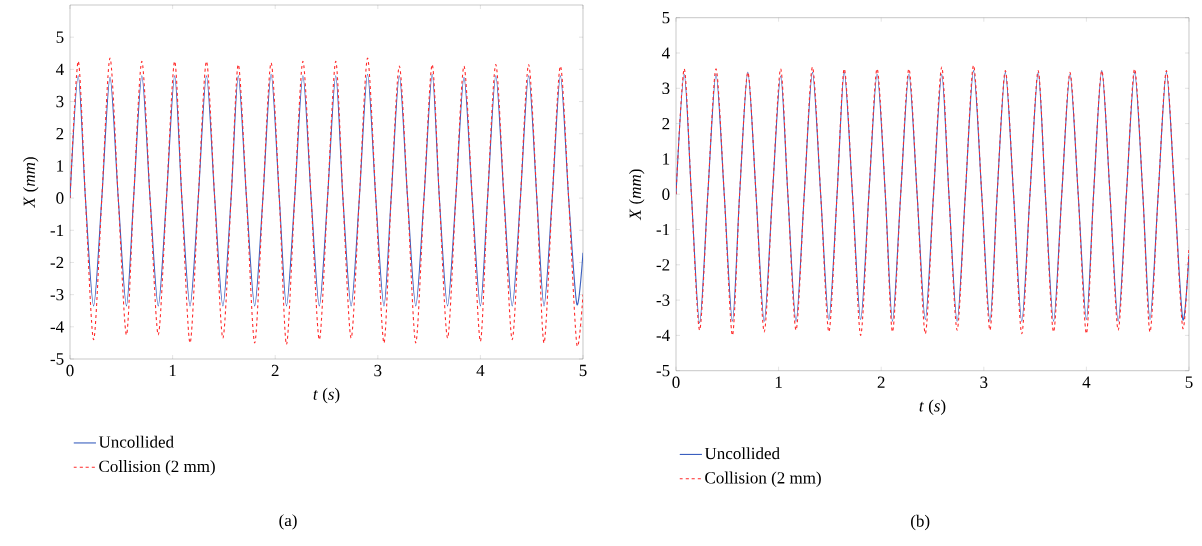 The width and height of the screenshot is (1202, 546). What do you see at coordinates (288, 522) in the screenshot?
I see `text: (a)` at bounding box center [288, 522].